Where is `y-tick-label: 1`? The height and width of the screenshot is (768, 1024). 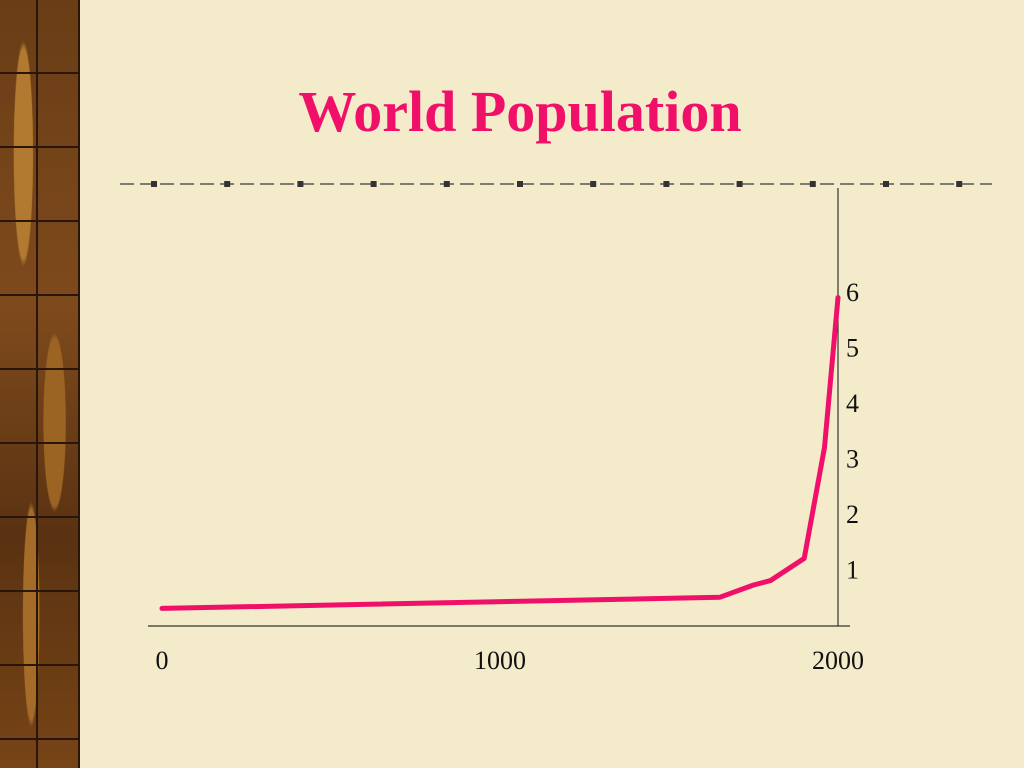 y-tick-label: 1 is located at coordinates (852, 570).